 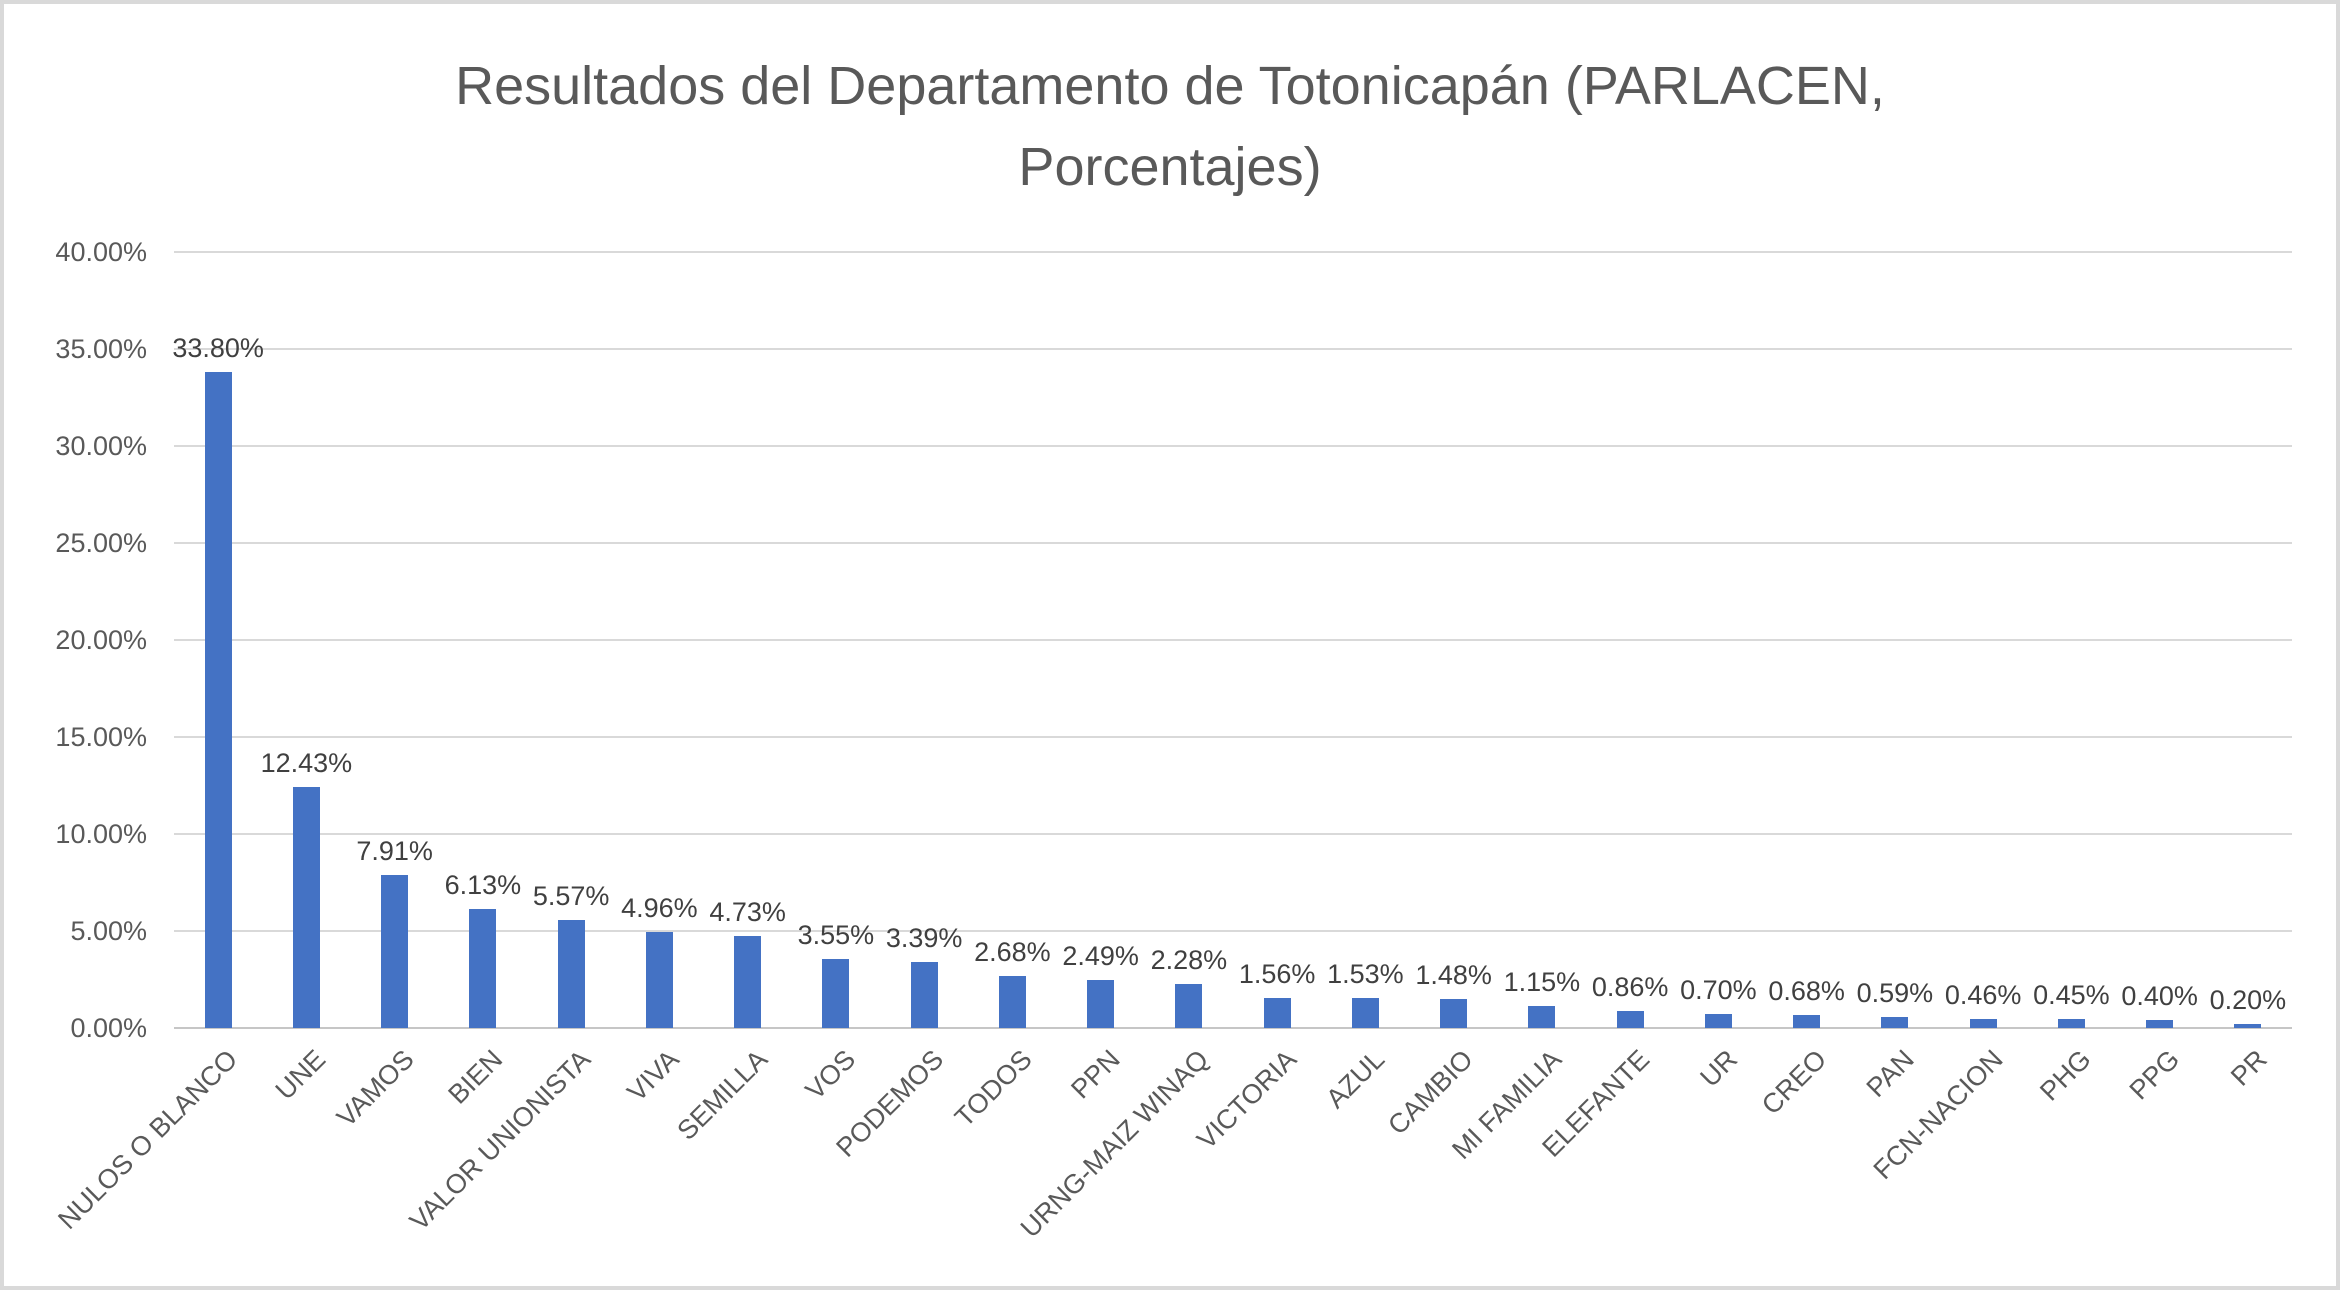 I want to click on data-label: 2.68%, so click(x=1012, y=952).